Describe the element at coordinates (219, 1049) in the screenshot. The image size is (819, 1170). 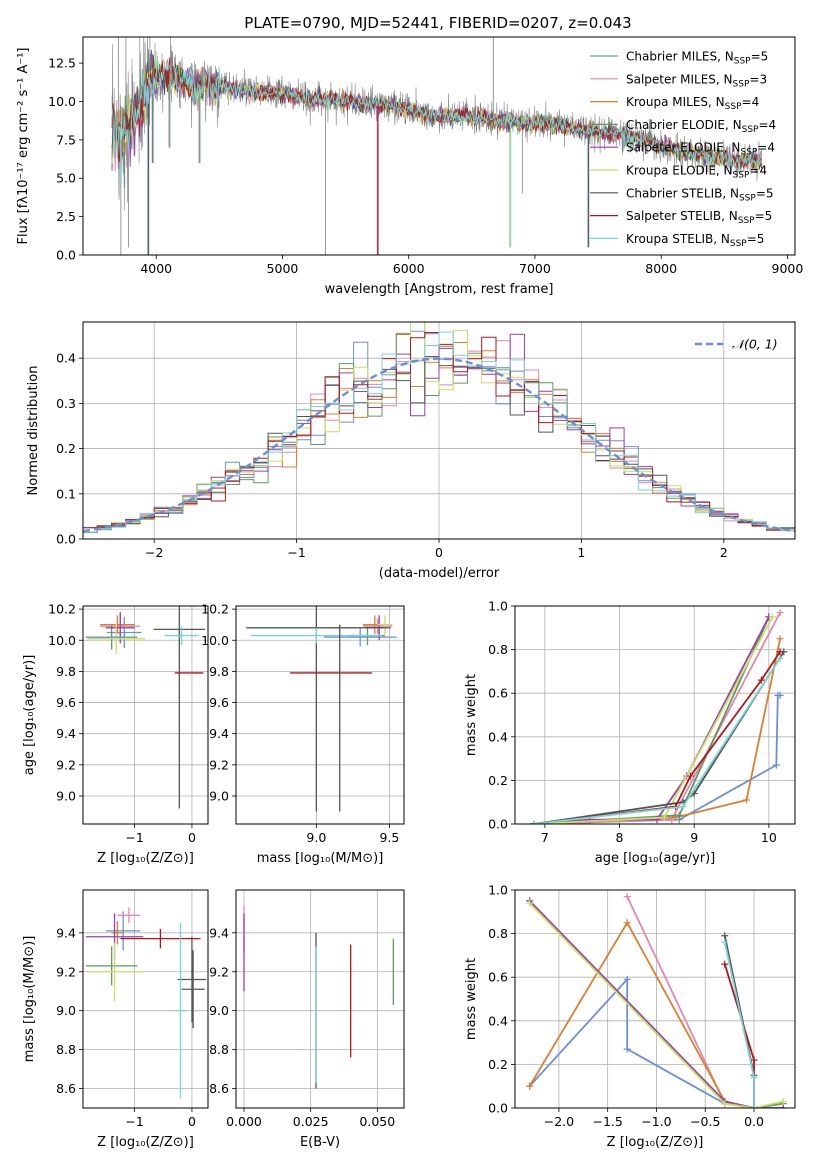
I see `mass_vs_ebv-ytick-label-1: 8.8` at that location.